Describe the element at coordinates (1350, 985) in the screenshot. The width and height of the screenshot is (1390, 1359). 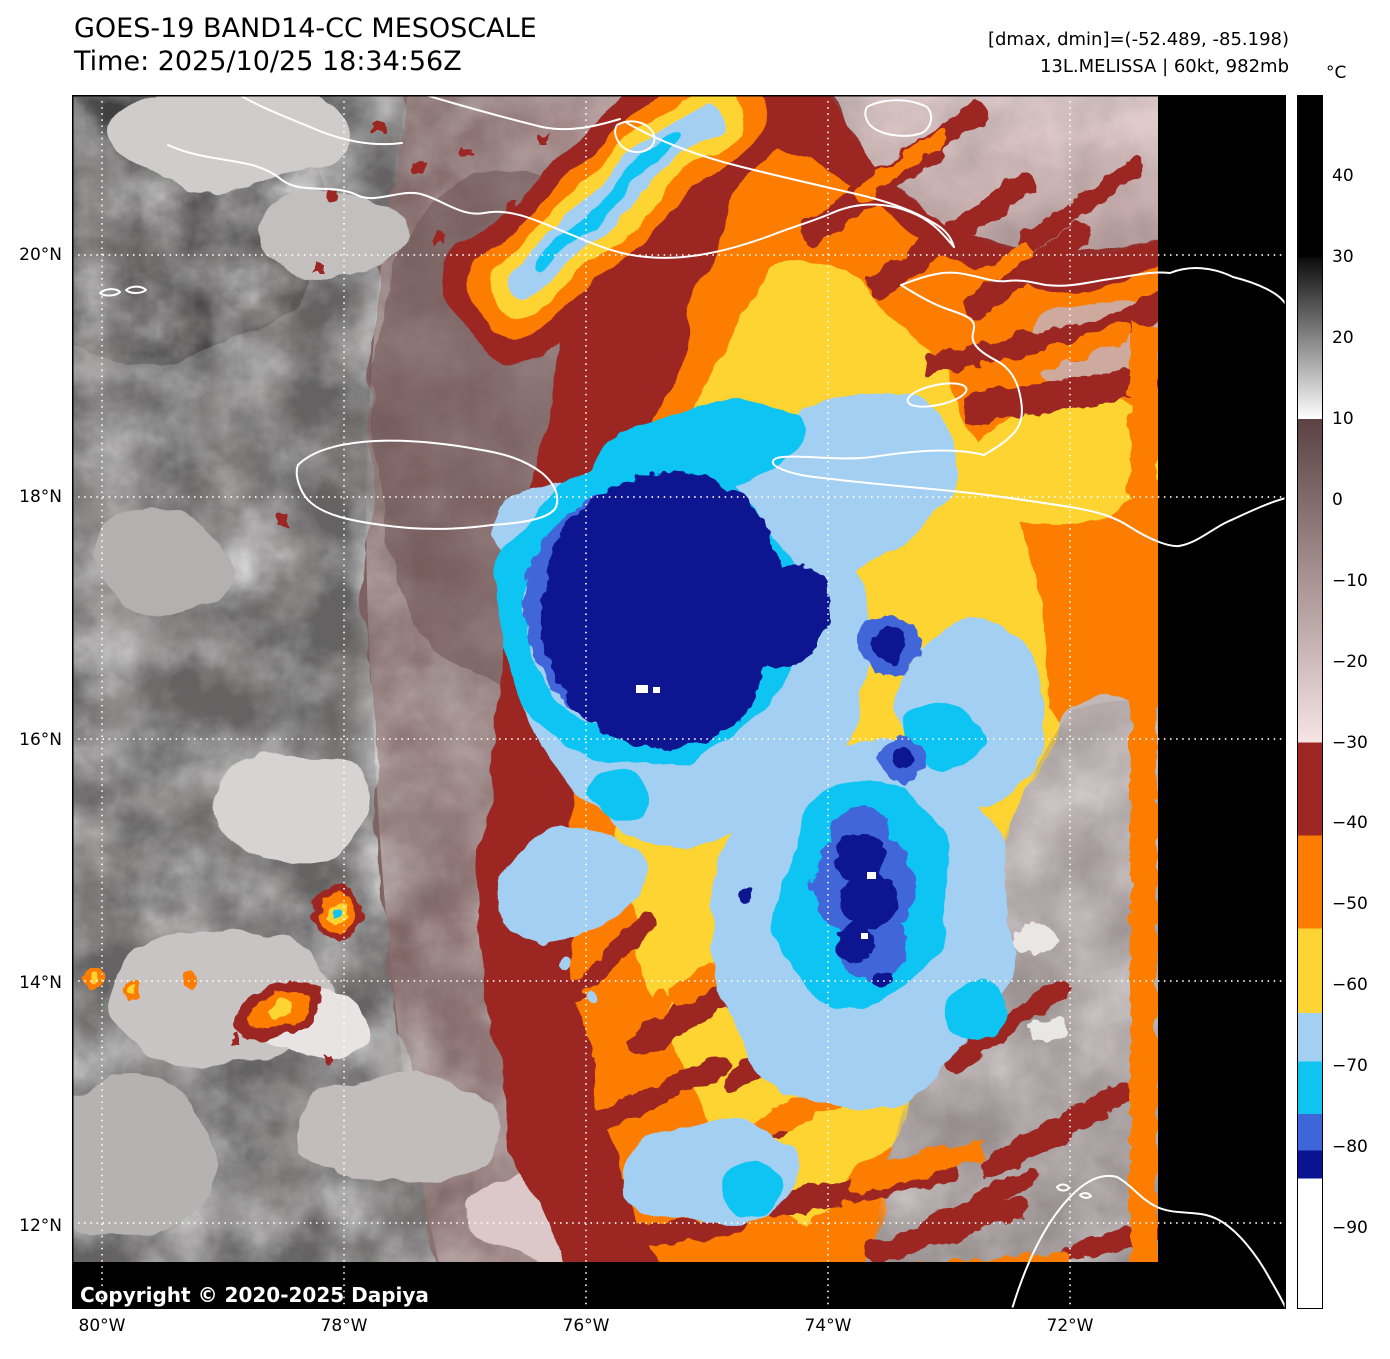
I see `colorbar-tick-label: −60` at that location.